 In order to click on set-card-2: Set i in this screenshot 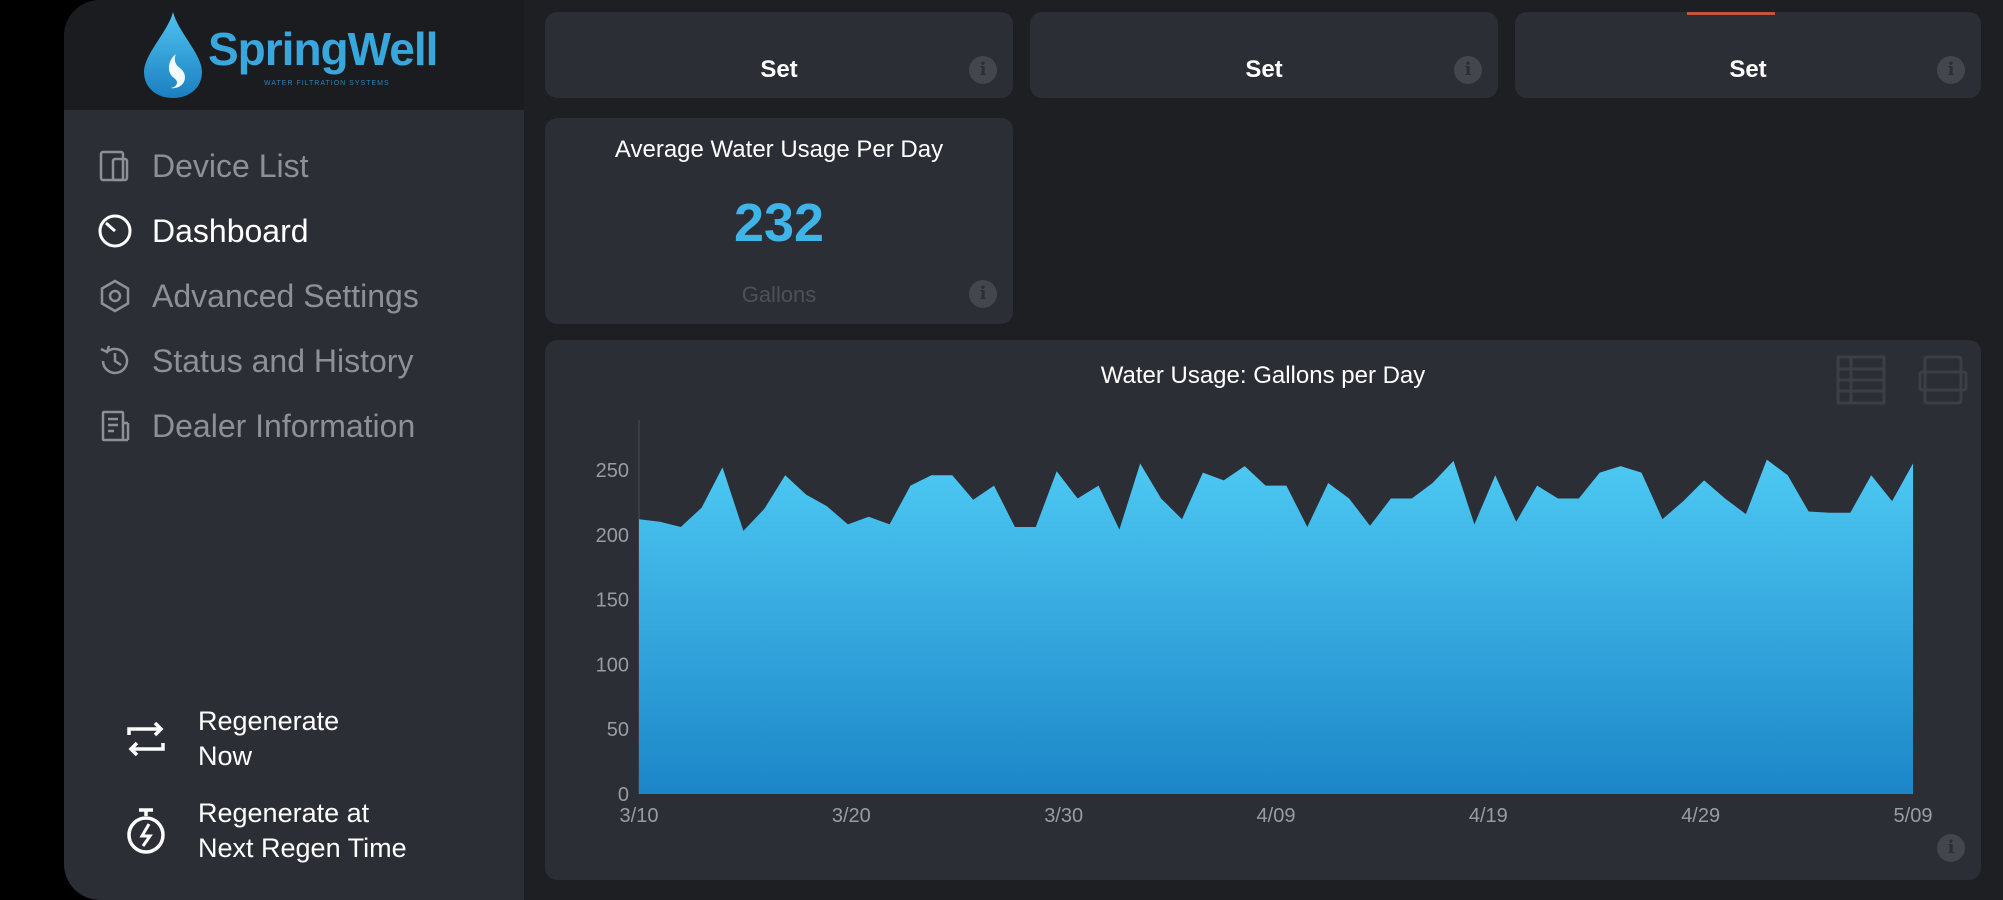, I will do `click(1264, 55)`.